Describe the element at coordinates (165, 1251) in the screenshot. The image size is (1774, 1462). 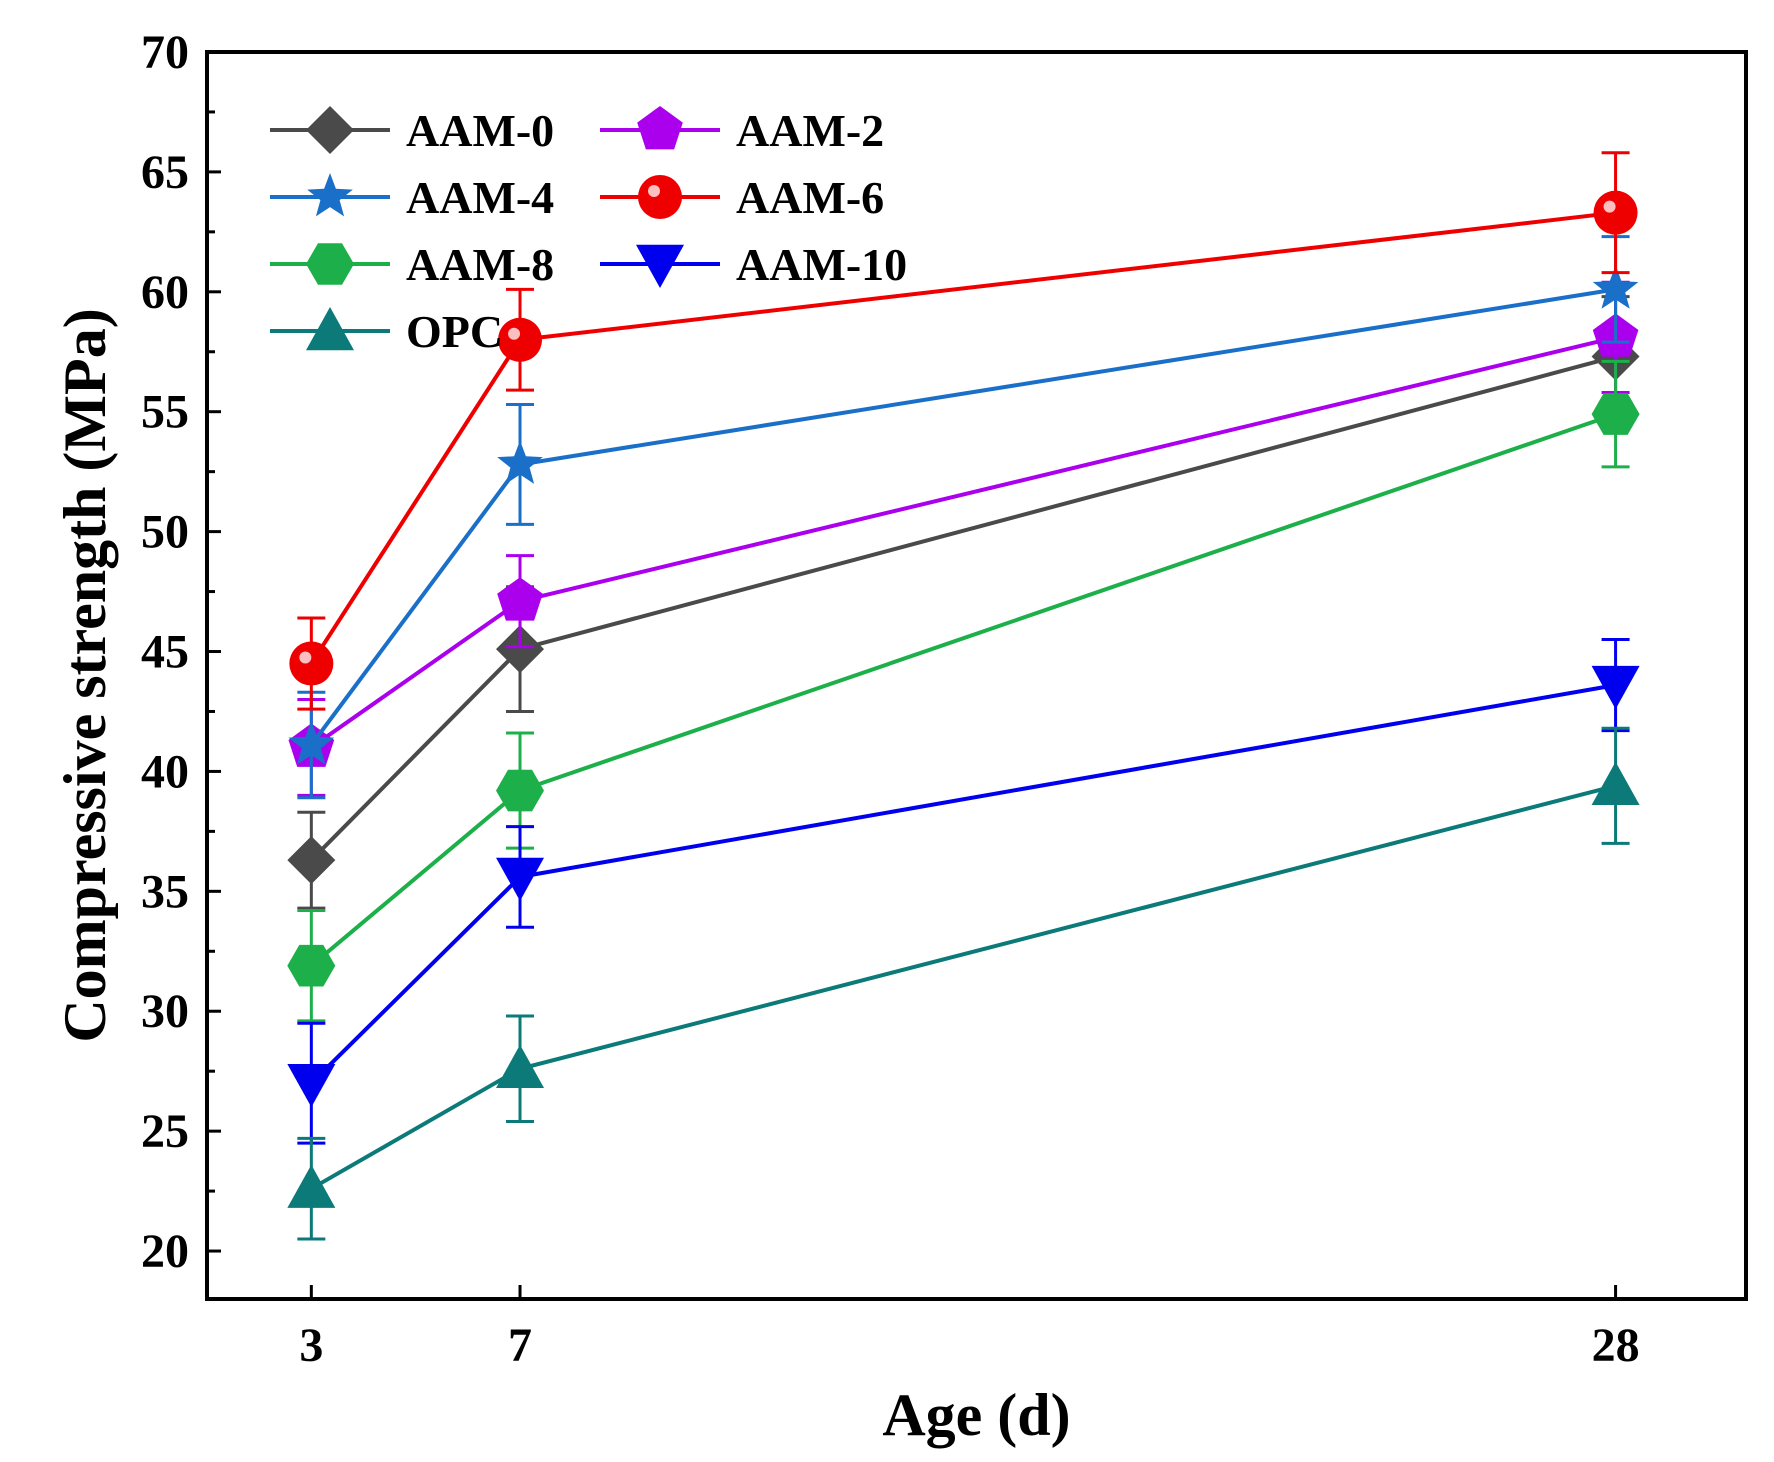
I see `y-tick-label: 20` at that location.